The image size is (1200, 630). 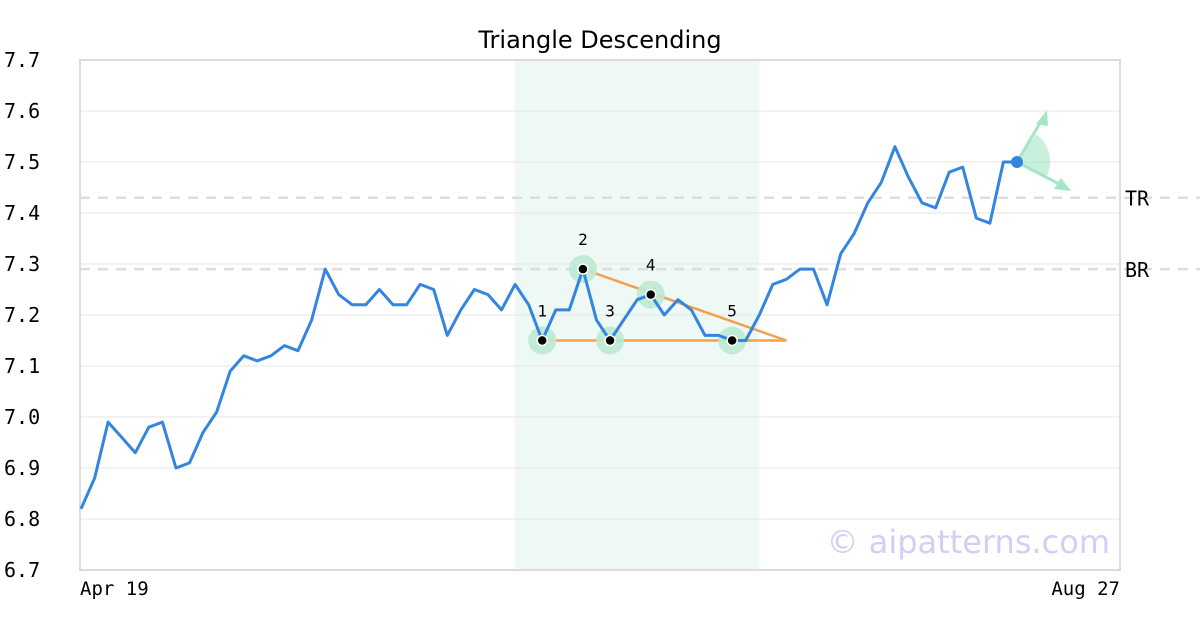 What do you see at coordinates (1085, 589) in the screenshot?
I see `x-tick-label: Aug 27` at bounding box center [1085, 589].